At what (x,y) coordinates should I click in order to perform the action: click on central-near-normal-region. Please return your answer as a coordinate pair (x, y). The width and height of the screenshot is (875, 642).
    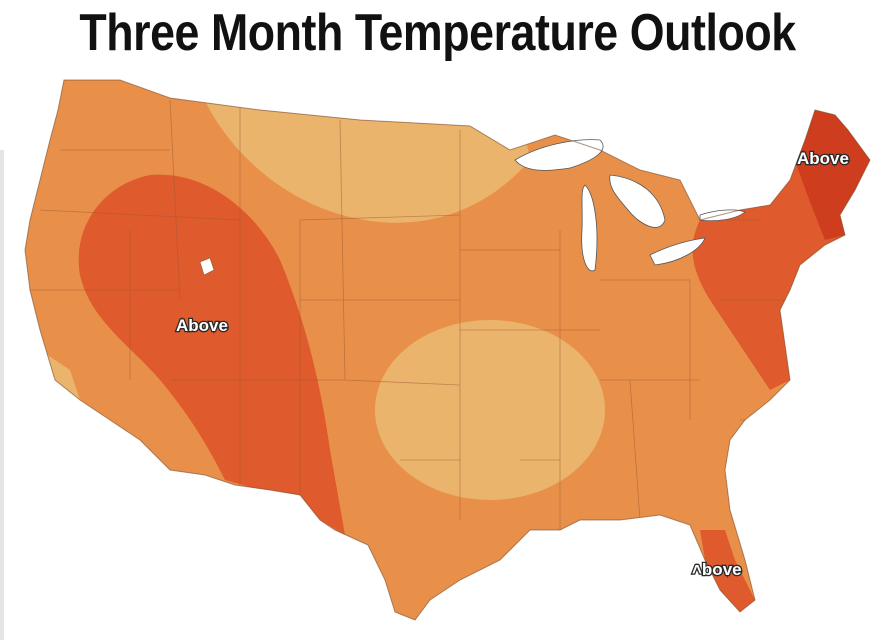
    Looking at the image, I should click on (490, 410).